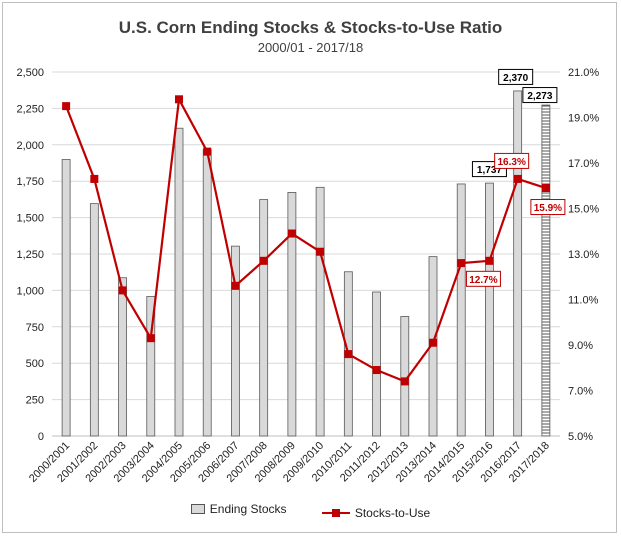  I want to click on y-right-tick-label: 15.0%, so click(583, 210).